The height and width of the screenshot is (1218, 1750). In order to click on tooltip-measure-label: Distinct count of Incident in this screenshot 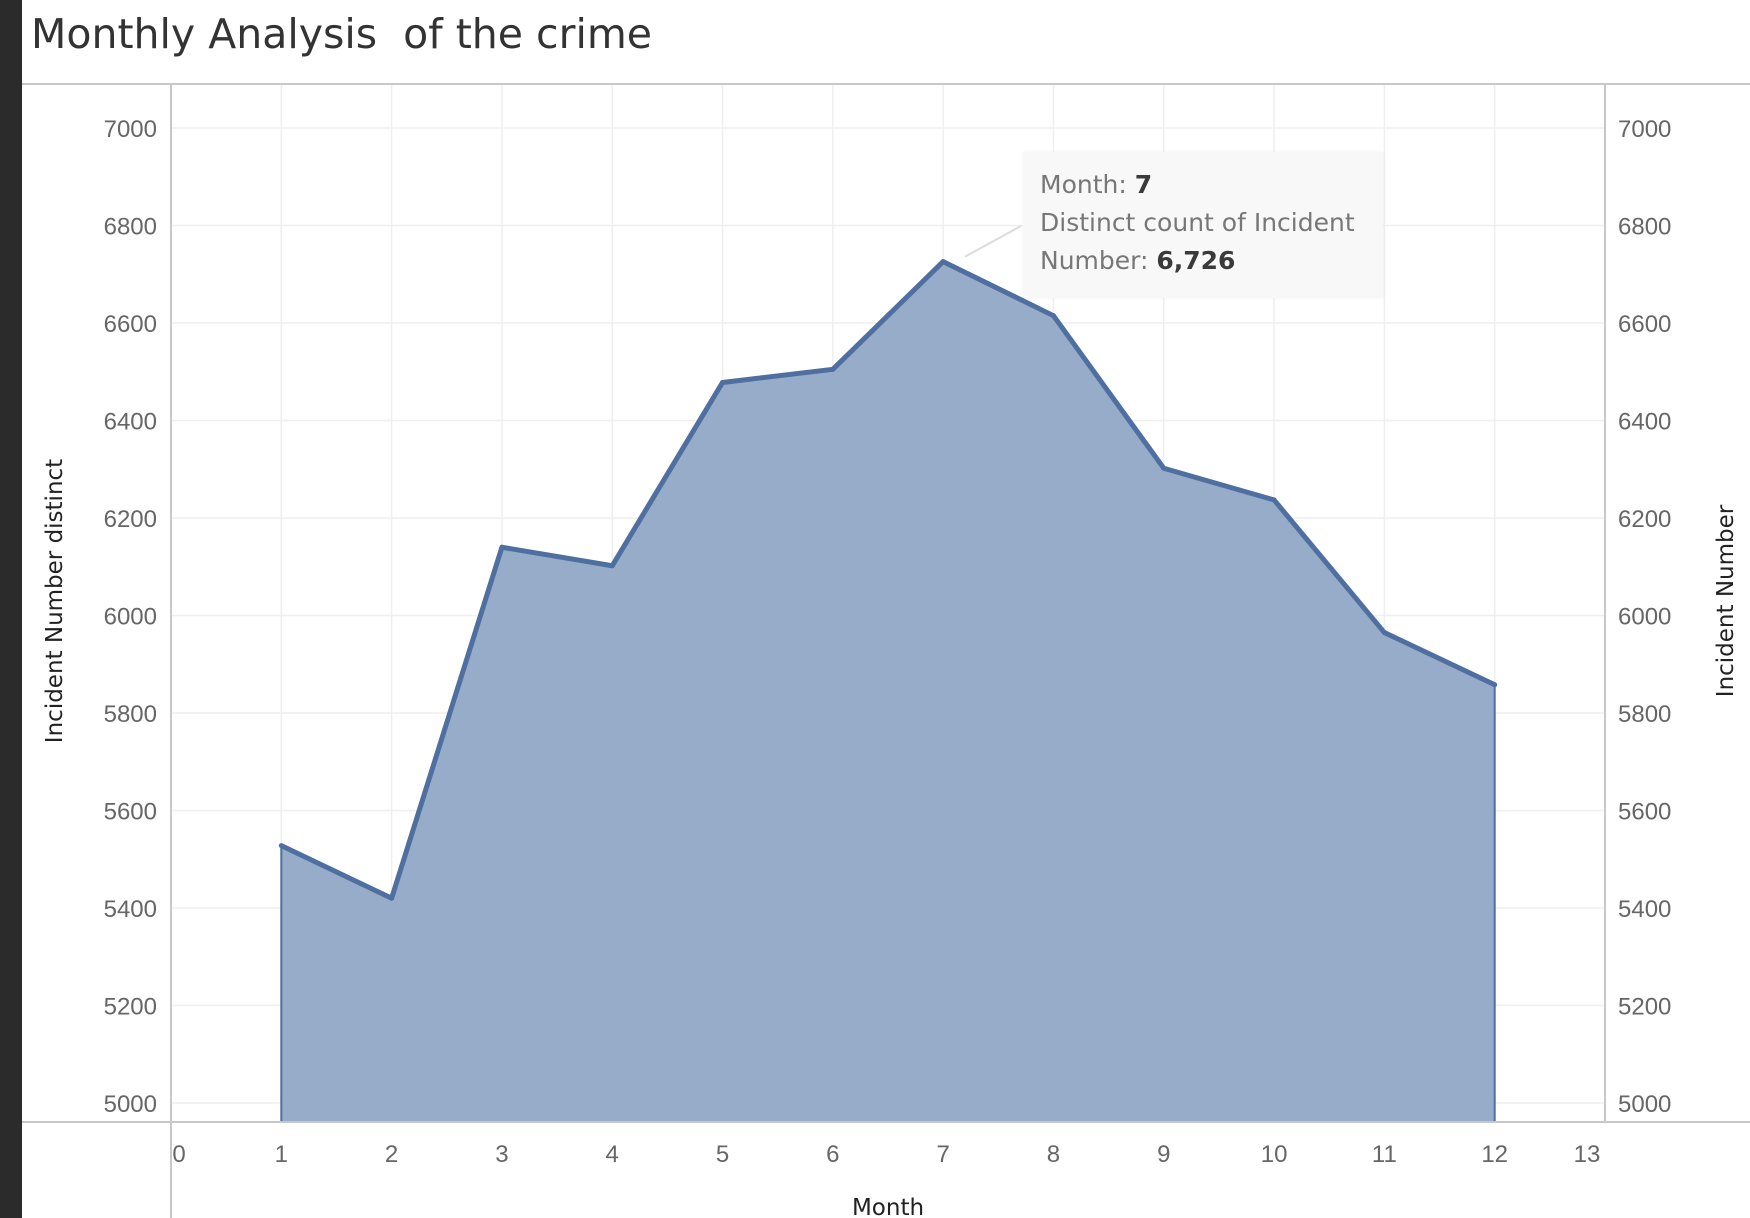, I will do `click(1197, 222)`.